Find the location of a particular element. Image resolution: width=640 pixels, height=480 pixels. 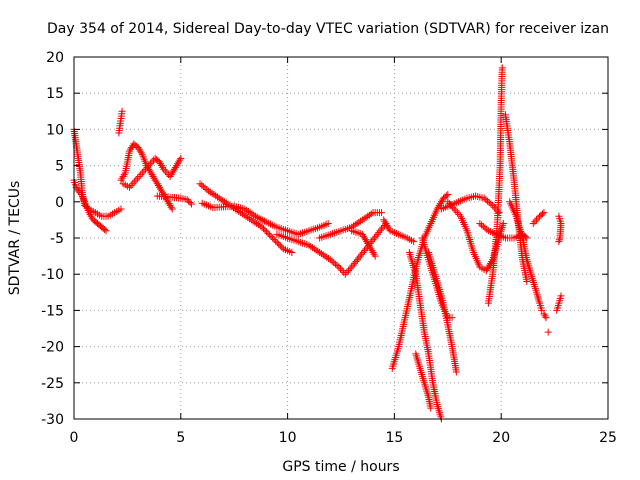

y-tick-label: -10 is located at coordinates (52, 275).